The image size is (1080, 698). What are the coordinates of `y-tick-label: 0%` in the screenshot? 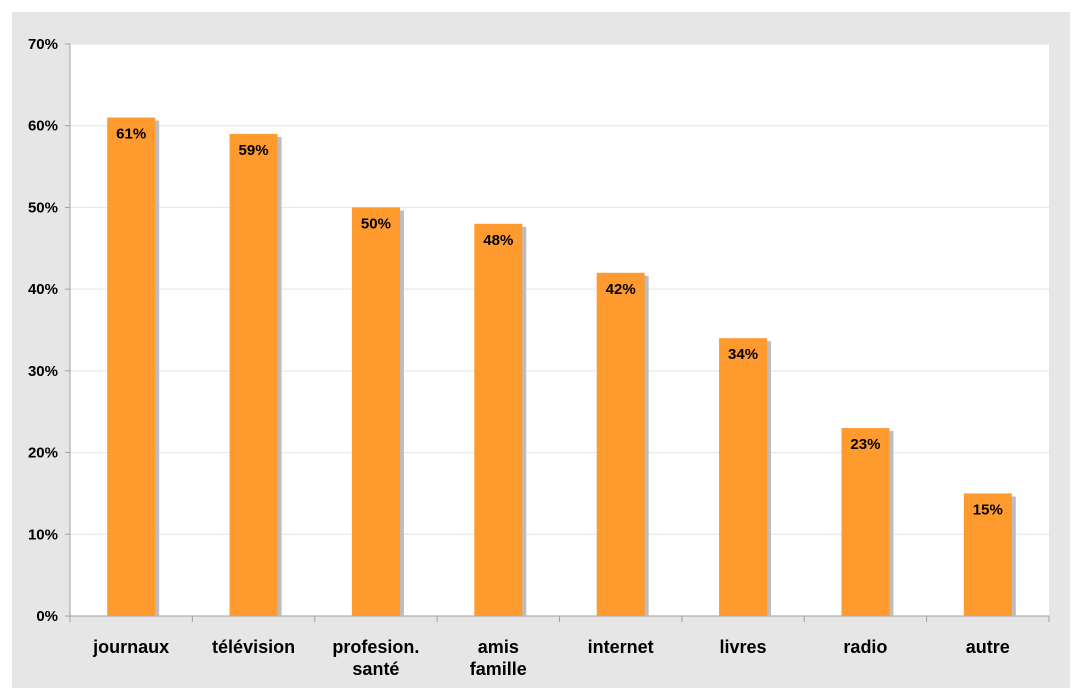 It's located at (47, 616).